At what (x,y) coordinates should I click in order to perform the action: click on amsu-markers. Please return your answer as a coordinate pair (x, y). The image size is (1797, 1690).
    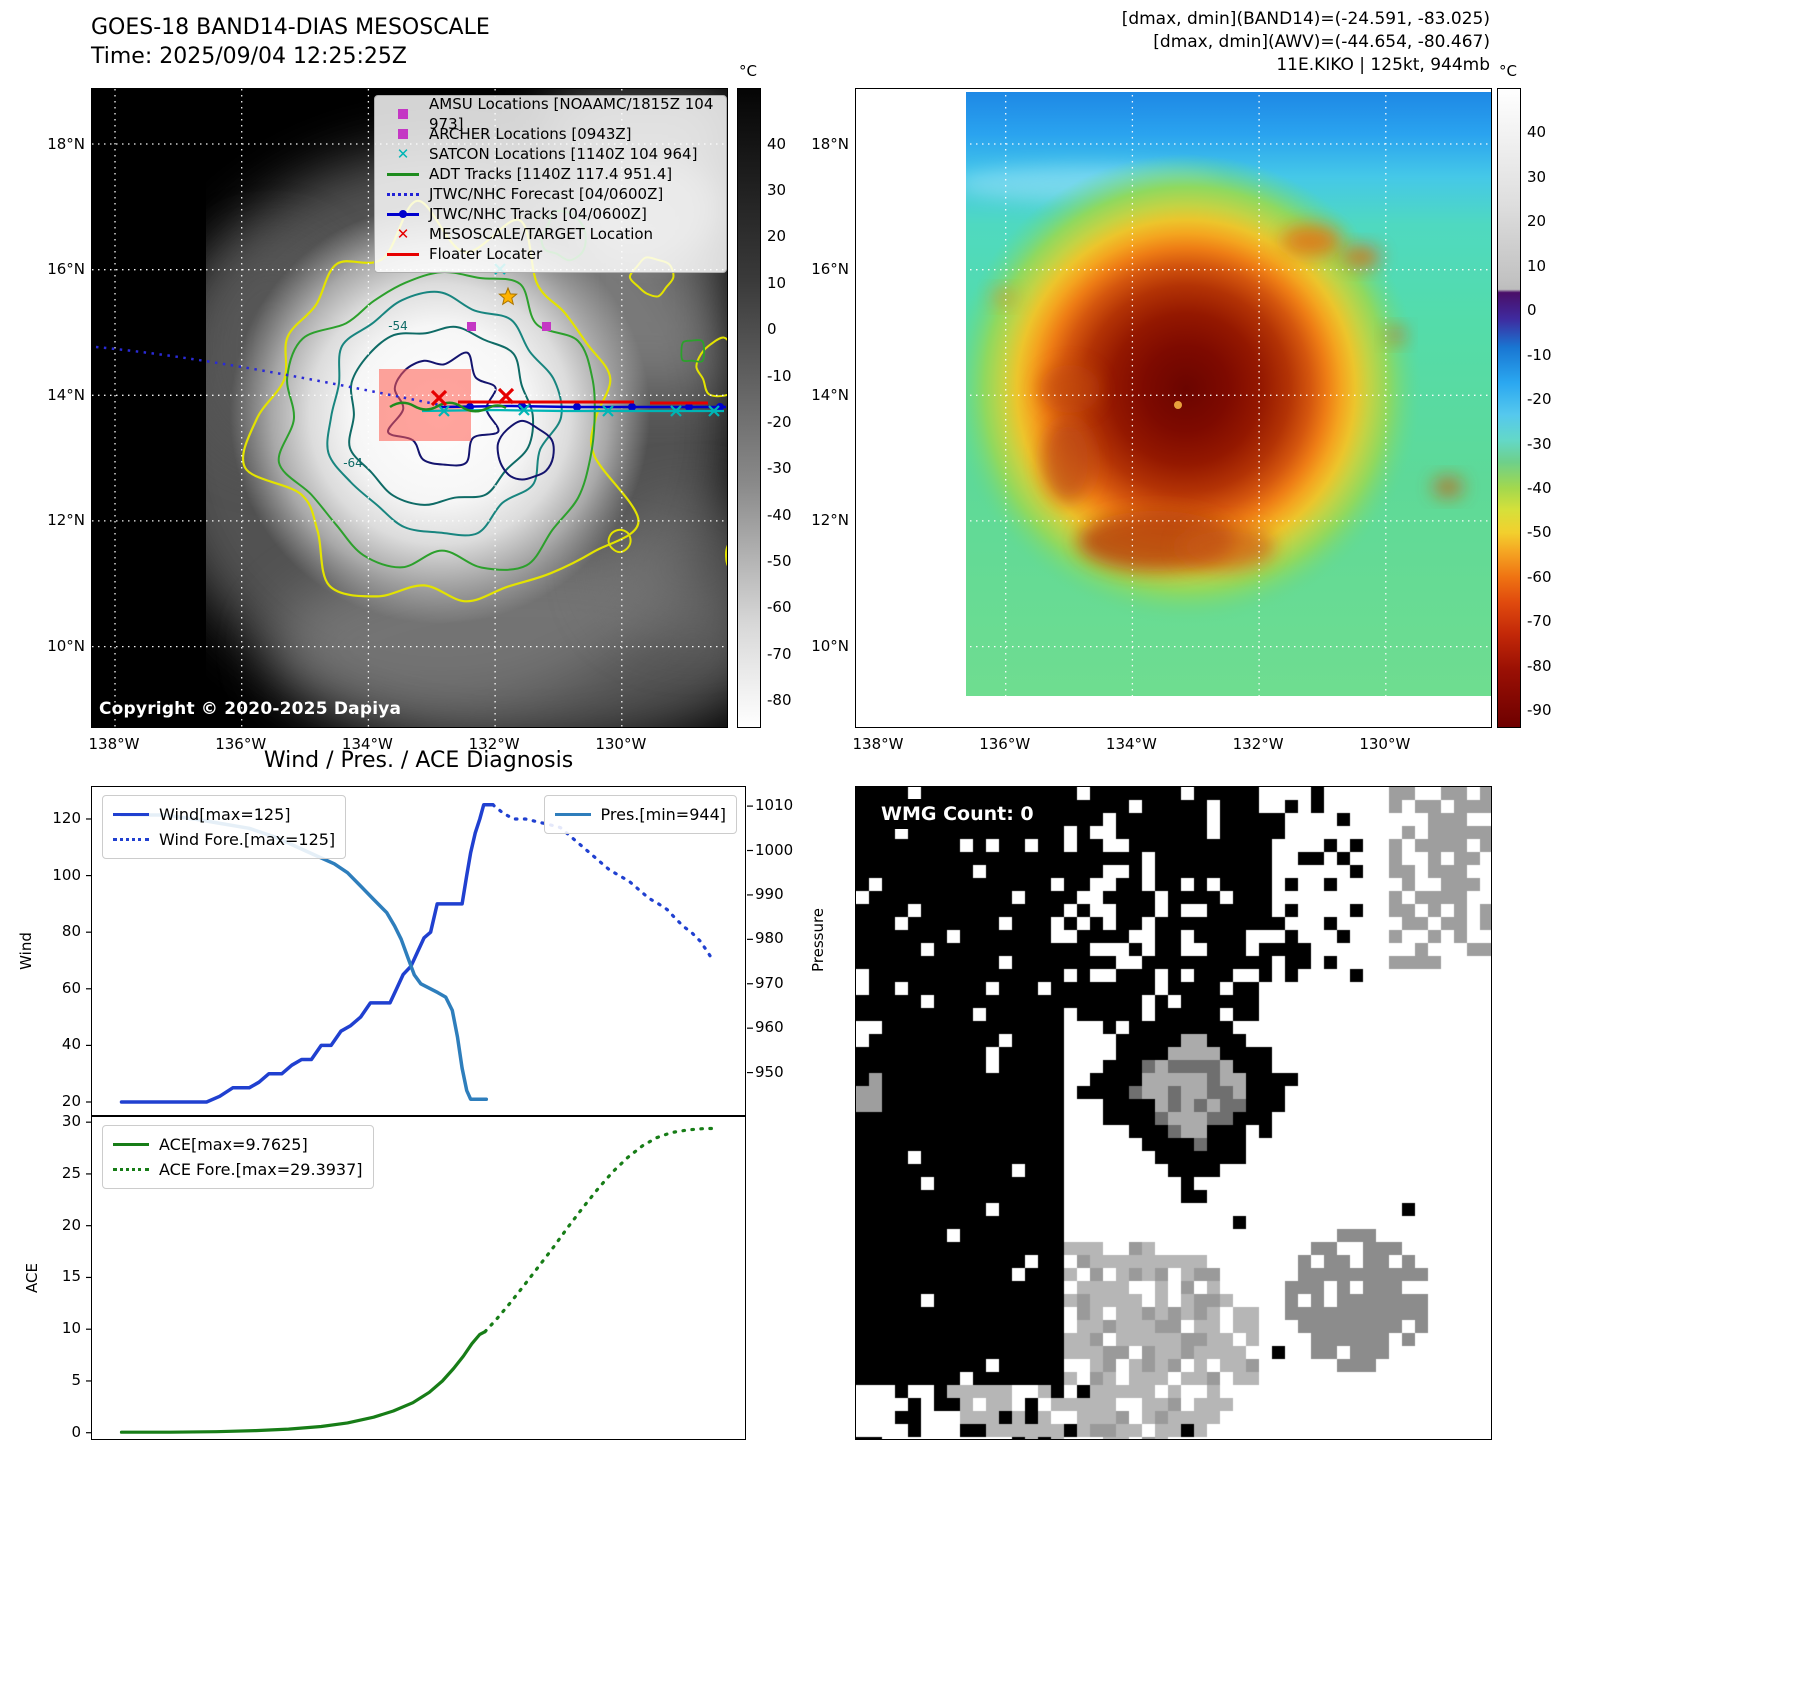
    Looking at the image, I should click on (509, 326).